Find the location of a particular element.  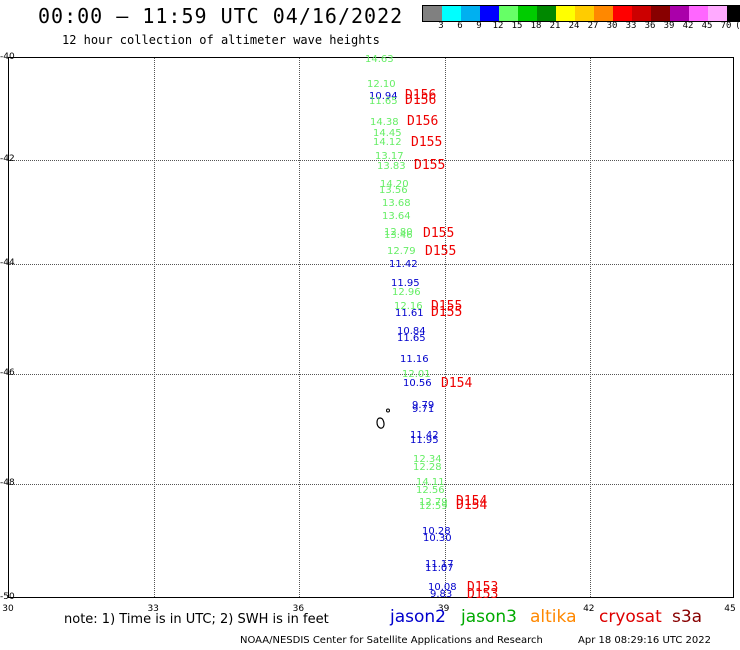

longitude-tick-label: 33 is located at coordinates (153, 609).